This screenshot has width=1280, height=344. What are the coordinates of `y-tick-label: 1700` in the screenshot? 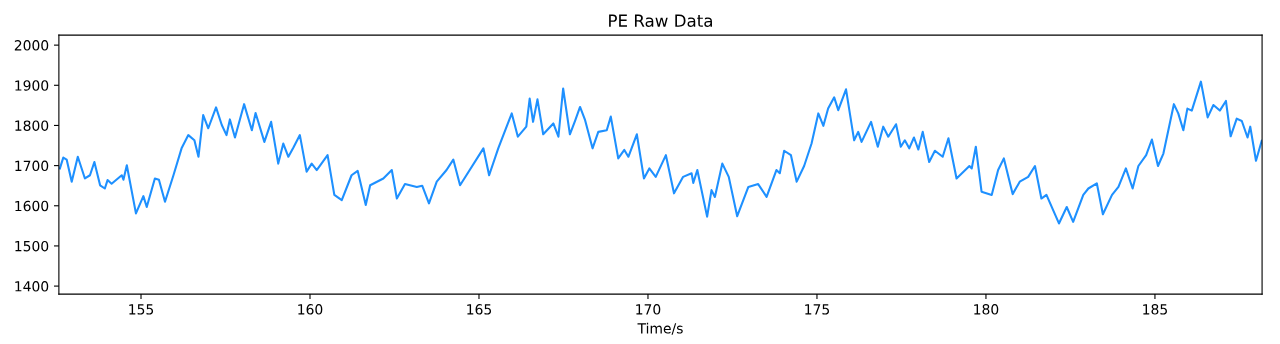 It's located at (32, 166).